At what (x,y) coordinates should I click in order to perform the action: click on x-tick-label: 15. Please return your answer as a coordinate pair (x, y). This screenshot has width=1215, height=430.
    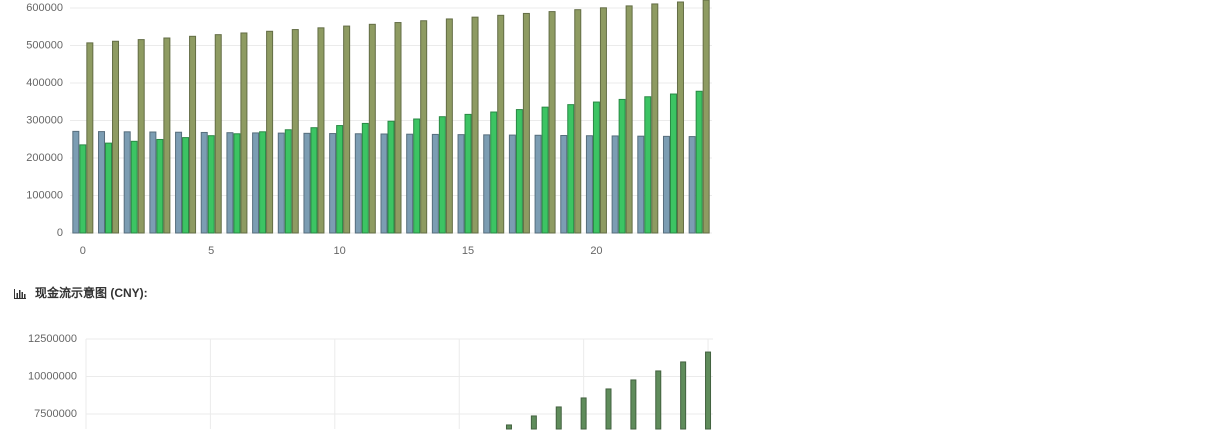
    Looking at the image, I should click on (468, 251).